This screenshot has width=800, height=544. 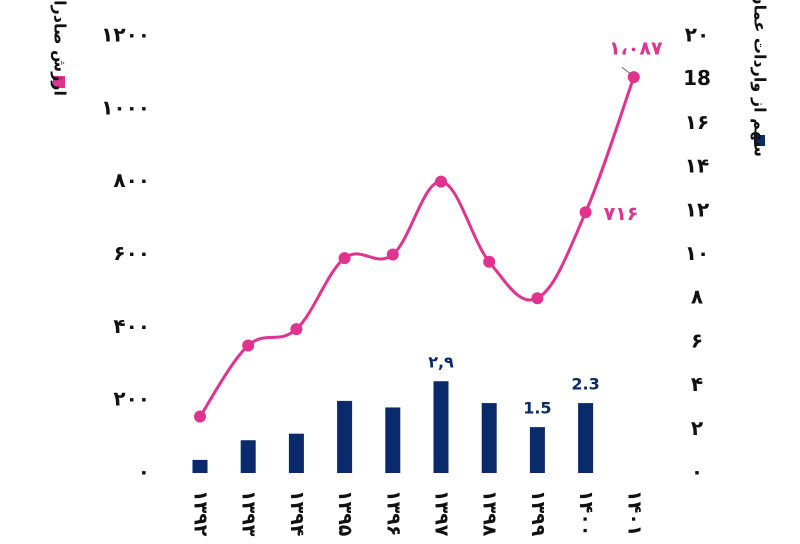 I want to click on right-tick-label: ۰, so click(x=697, y=472).